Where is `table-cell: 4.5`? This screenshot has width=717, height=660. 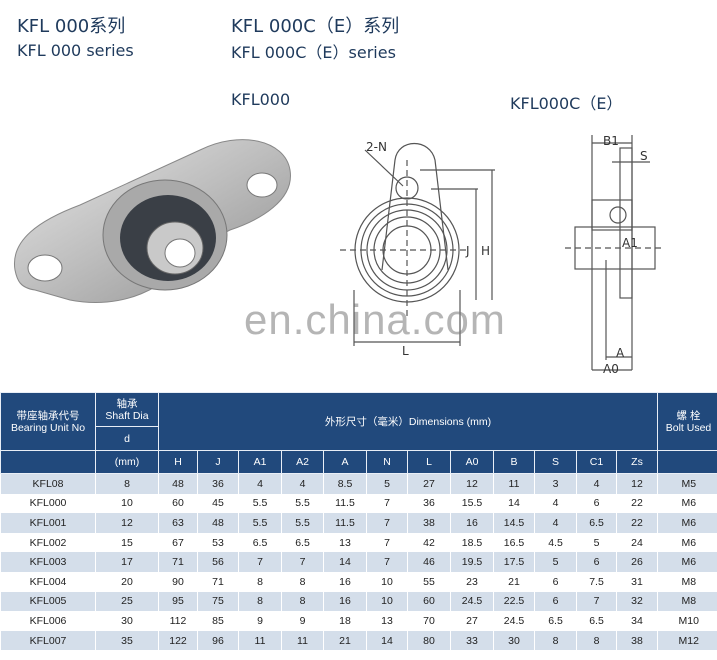 table-cell: 4.5 is located at coordinates (555, 542).